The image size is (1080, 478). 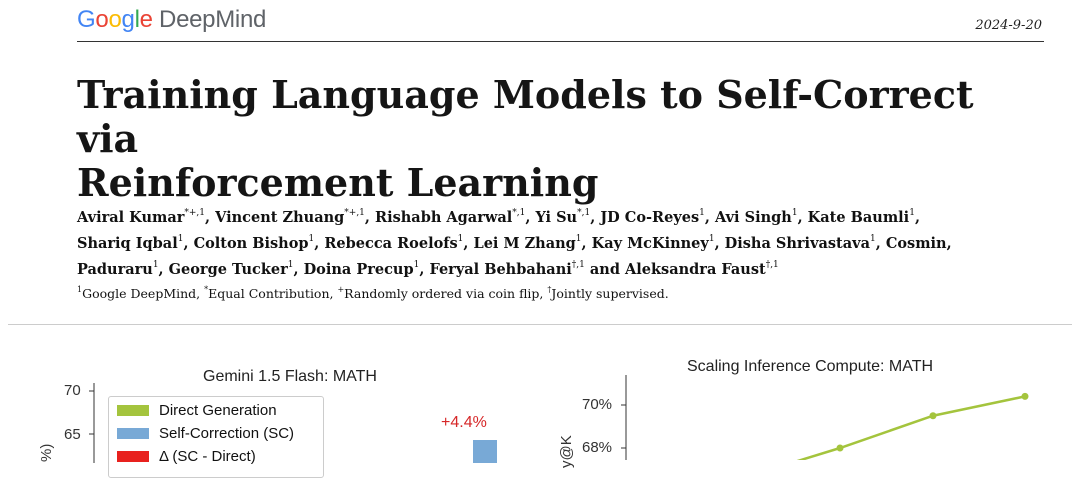 What do you see at coordinates (72, 390) in the screenshot?
I see `left-ytick-70: 70` at bounding box center [72, 390].